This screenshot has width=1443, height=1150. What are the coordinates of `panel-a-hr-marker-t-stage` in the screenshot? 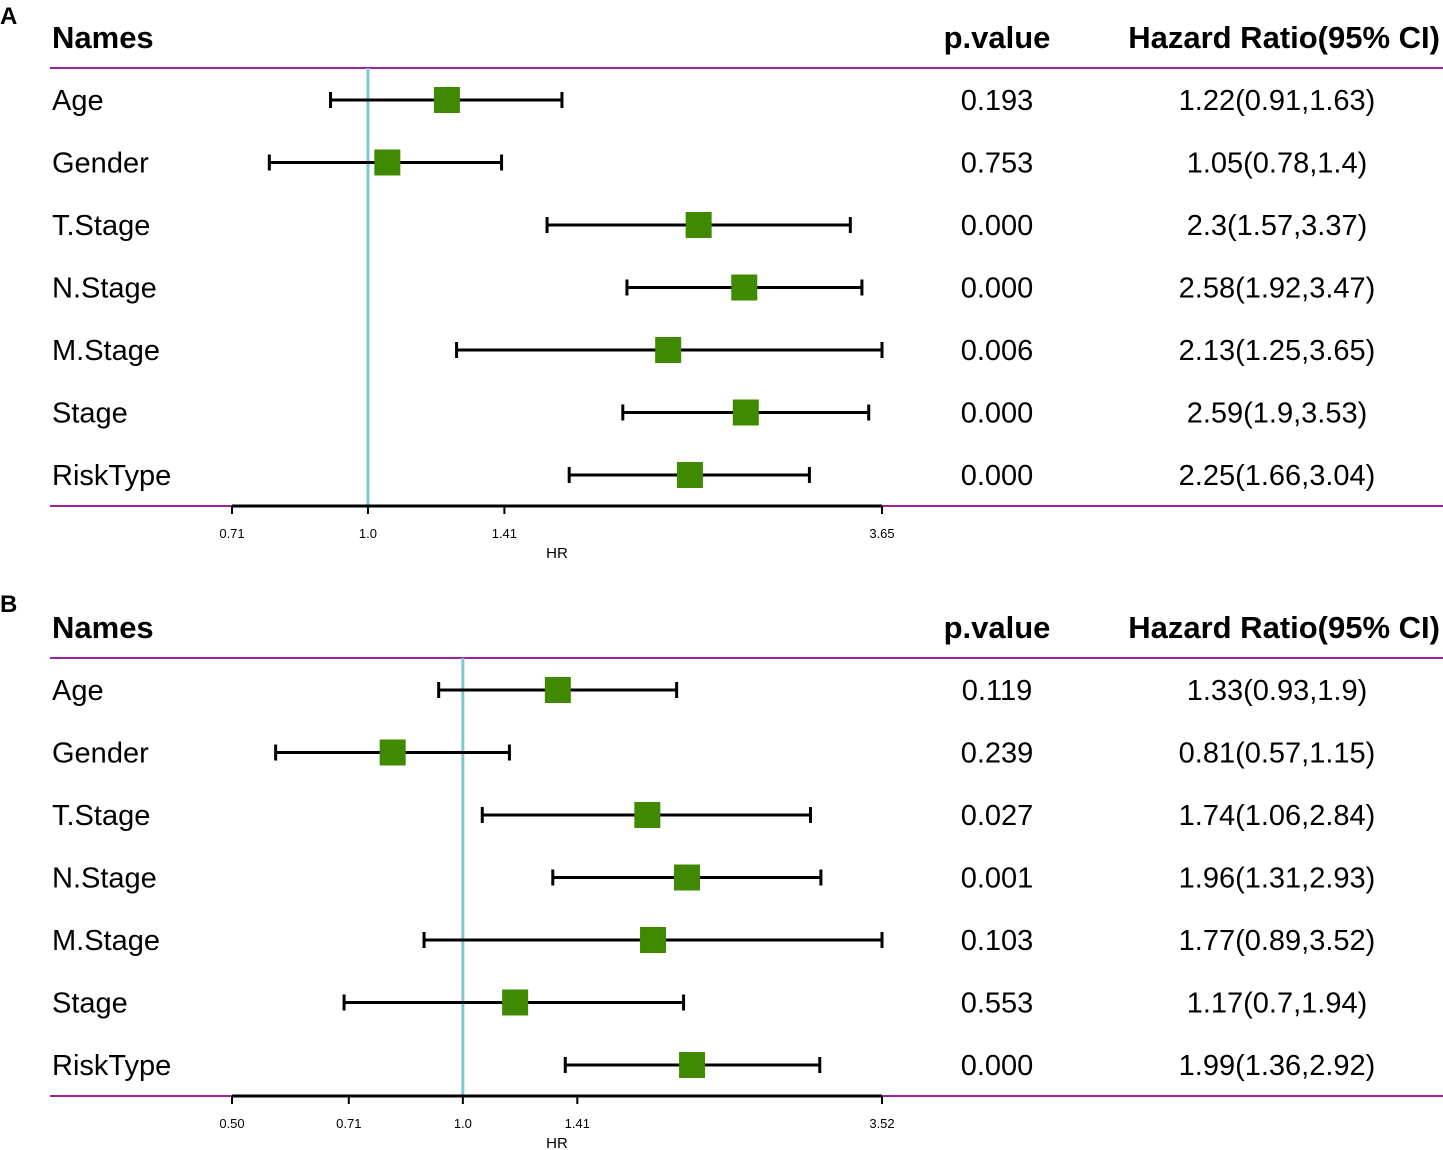 It's located at (698, 225).